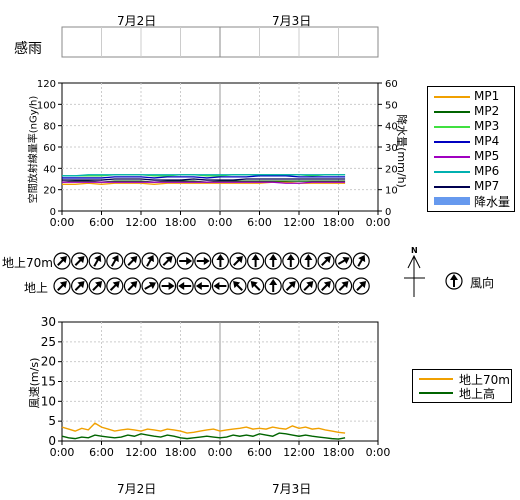  Describe the element at coordinates (487, 171) in the screenshot. I see `legend-label: MP6` at that location.